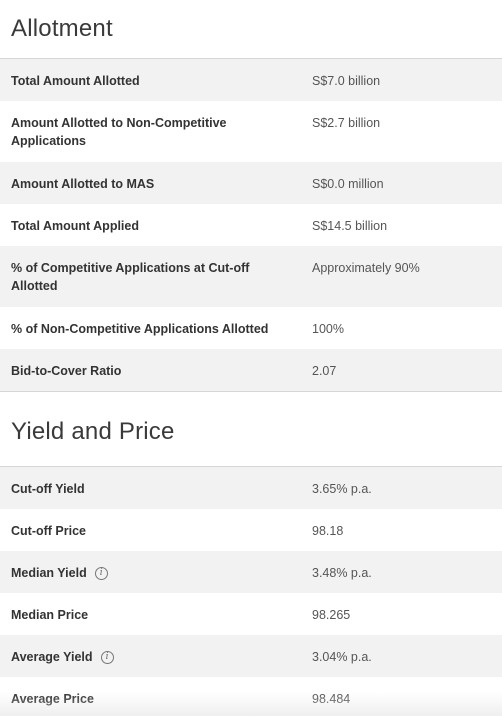 The image size is (502, 716). Describe the element at coordinates (50, 615) in the screenshot. I see `row-label: Median Price` at that location.